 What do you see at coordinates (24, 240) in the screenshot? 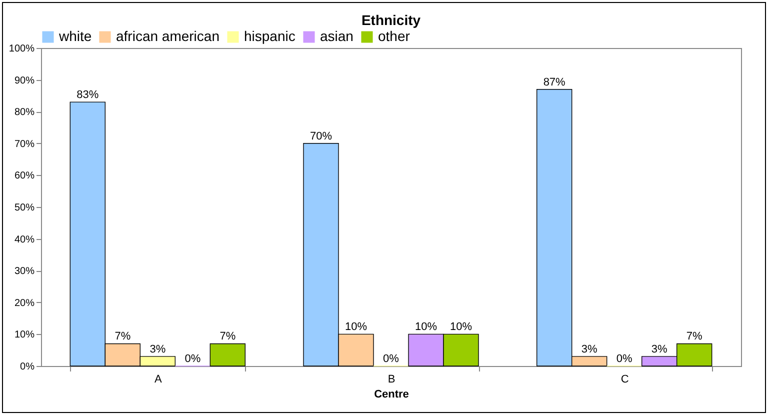
I see `y-tick-label: 40%` at bounding box center [24, 240].